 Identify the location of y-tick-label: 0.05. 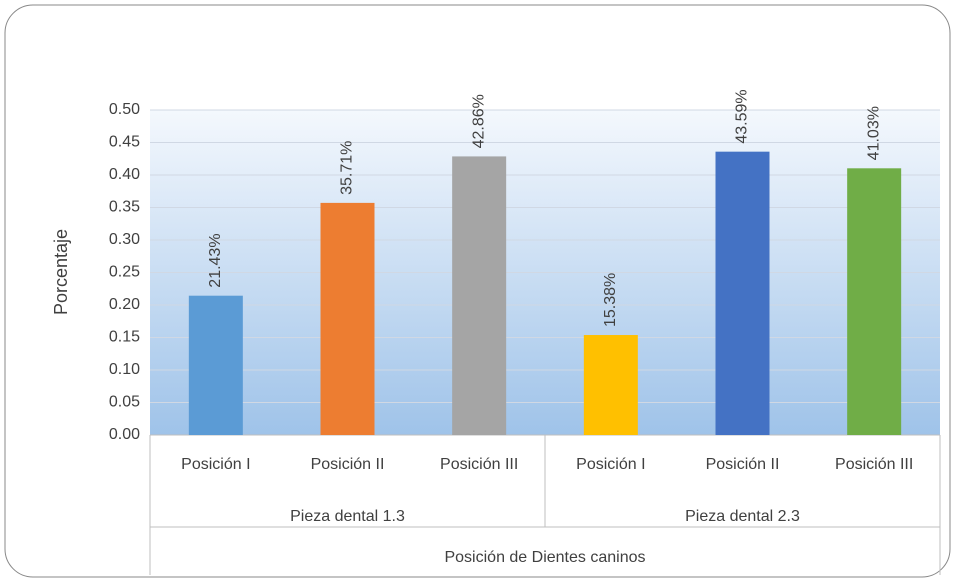
(124, 402).